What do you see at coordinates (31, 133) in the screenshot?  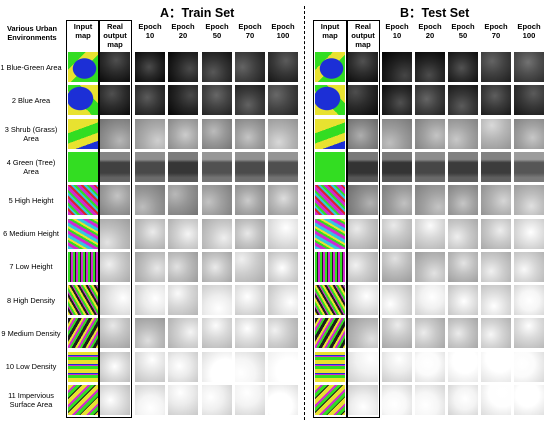 I see `row-label-3: 3 Shrub (Grass) Area` at bounding box center [31, 133].